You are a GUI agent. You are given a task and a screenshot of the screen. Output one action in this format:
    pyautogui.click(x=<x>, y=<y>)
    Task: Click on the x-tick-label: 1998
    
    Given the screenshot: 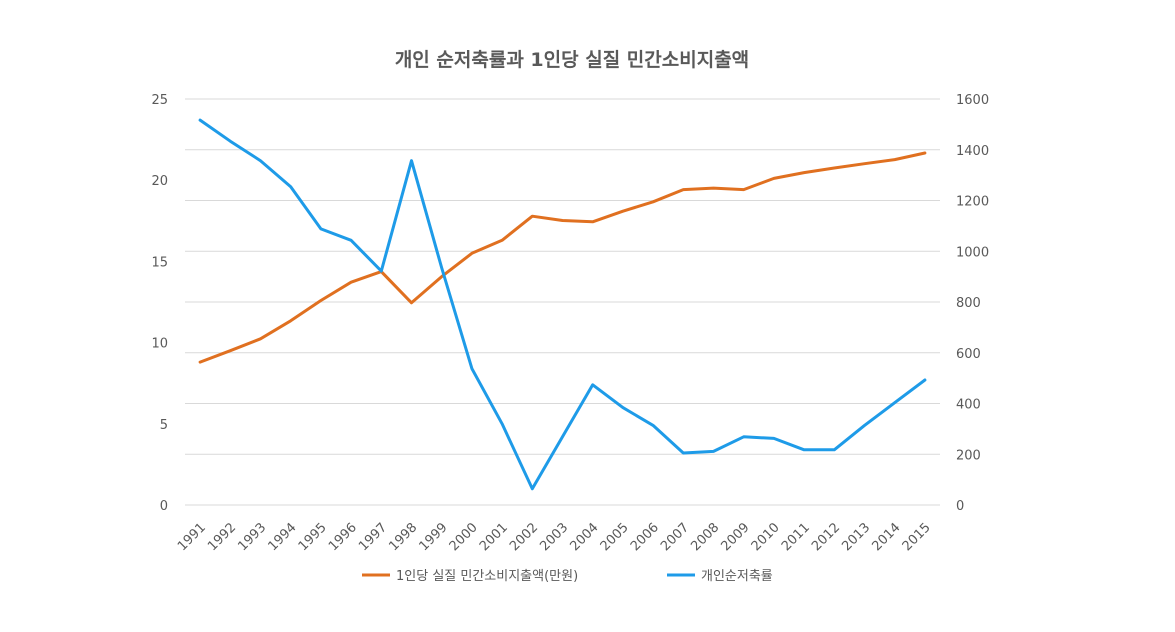 What is the action you would take?
    pyautogui.click(x=403, y=537)
    